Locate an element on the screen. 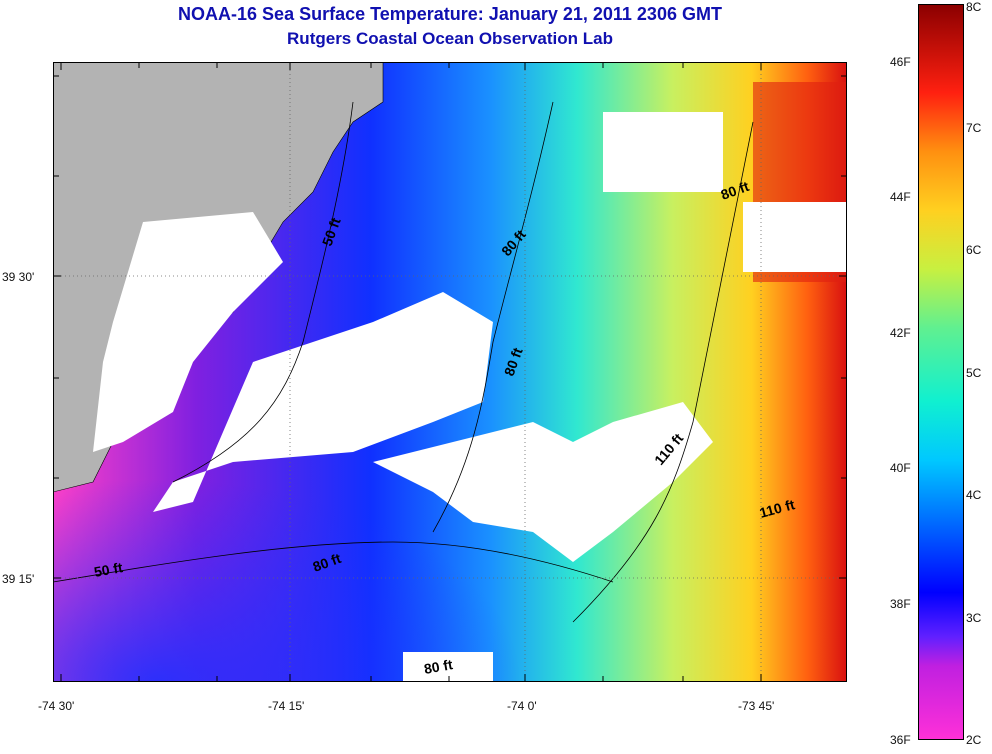  x-tick-label: -74 30' is located at coordinates (56, 706).